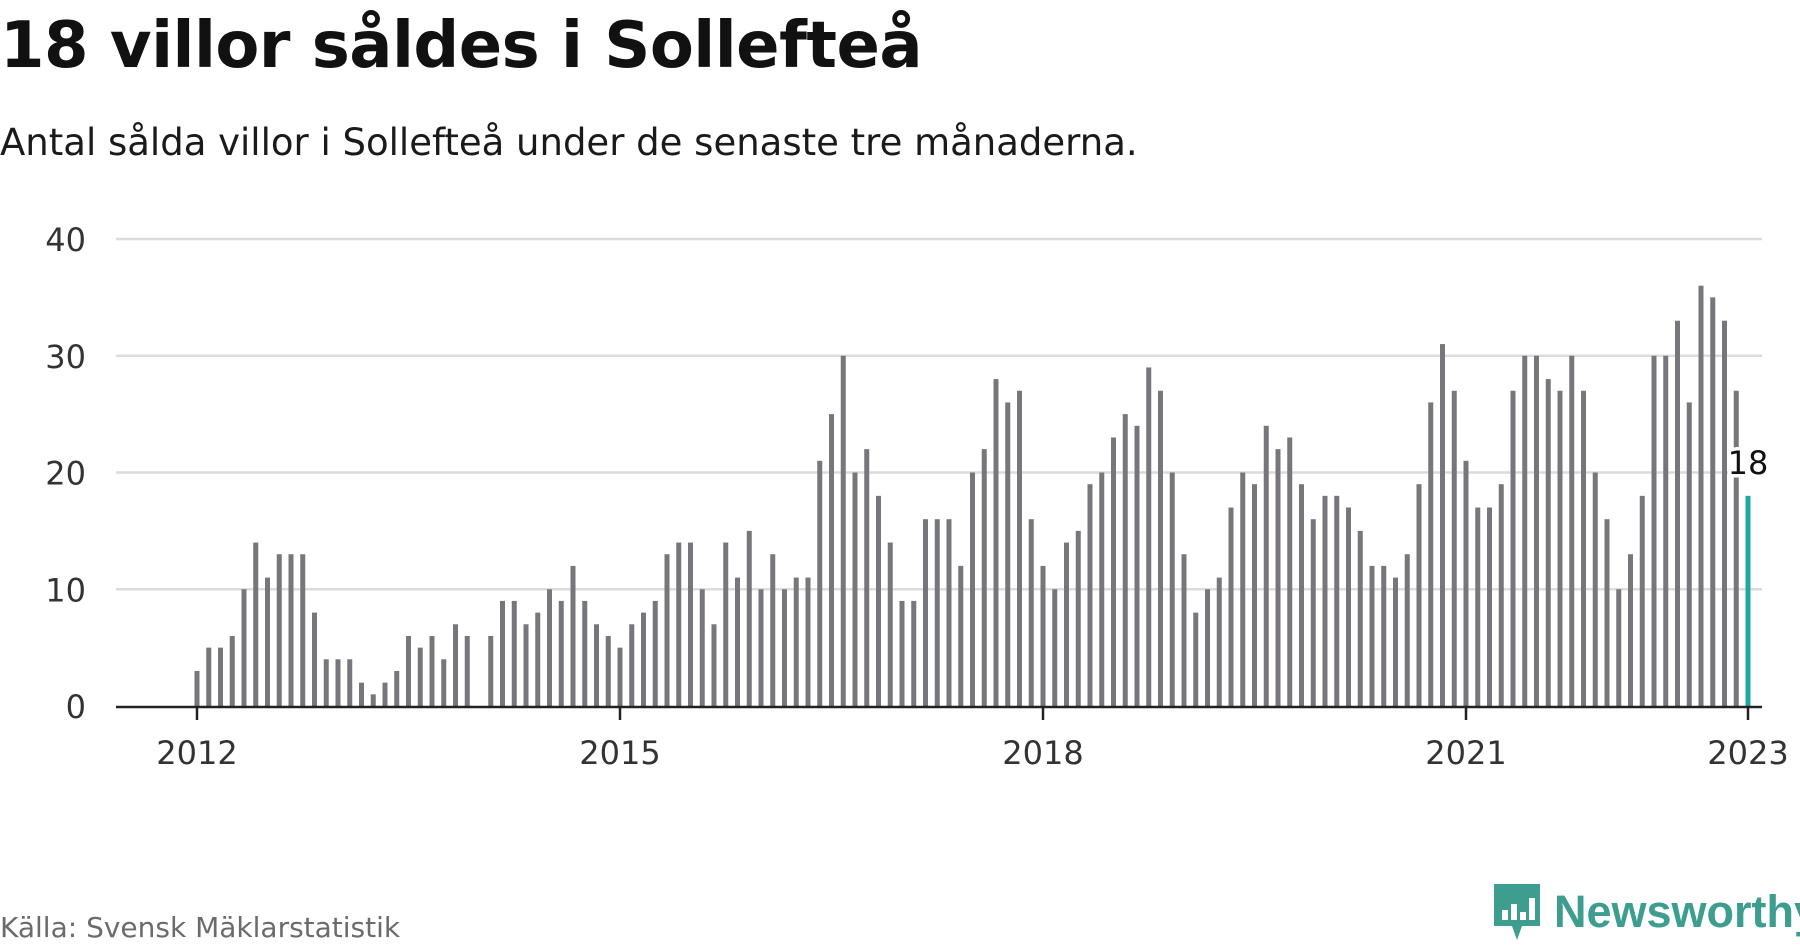  I want to click on y-tick-label-30: 30, so click(65, 357).